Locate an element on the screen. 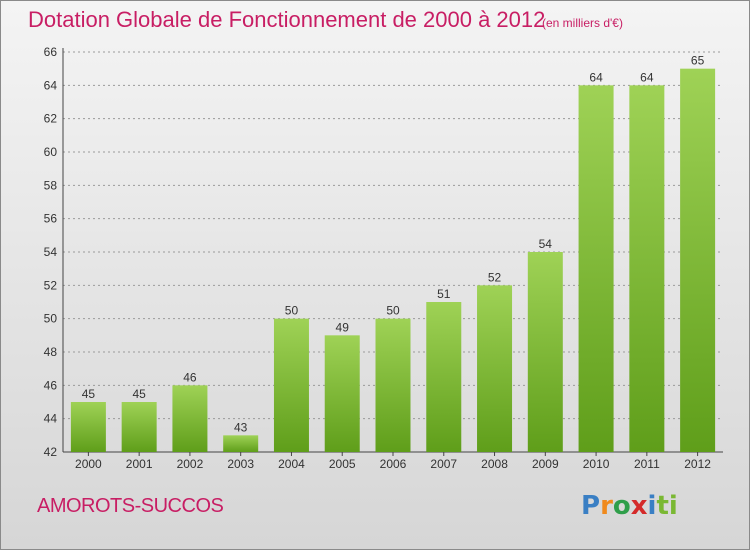 The image size is (750, 550). y-tick-label: 66 is located at coordinates (51, 52).